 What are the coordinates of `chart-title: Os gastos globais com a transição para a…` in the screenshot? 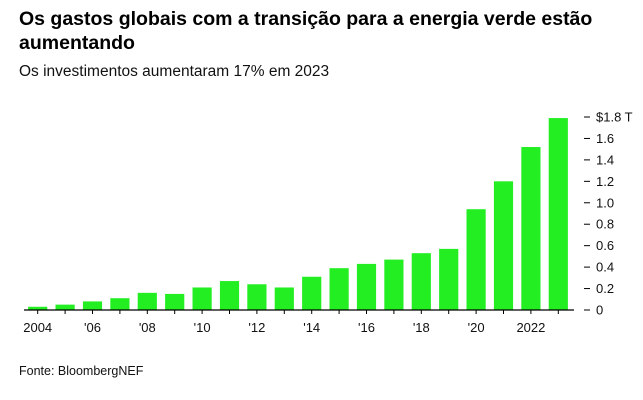 It's located at (306, 31).